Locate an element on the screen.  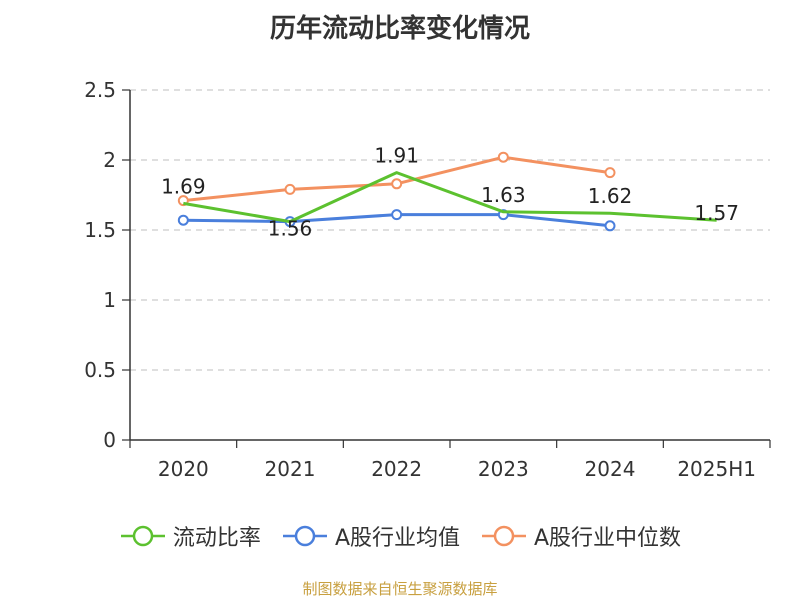
x-tick-label: 2024 is located at coordinates (610, 469).